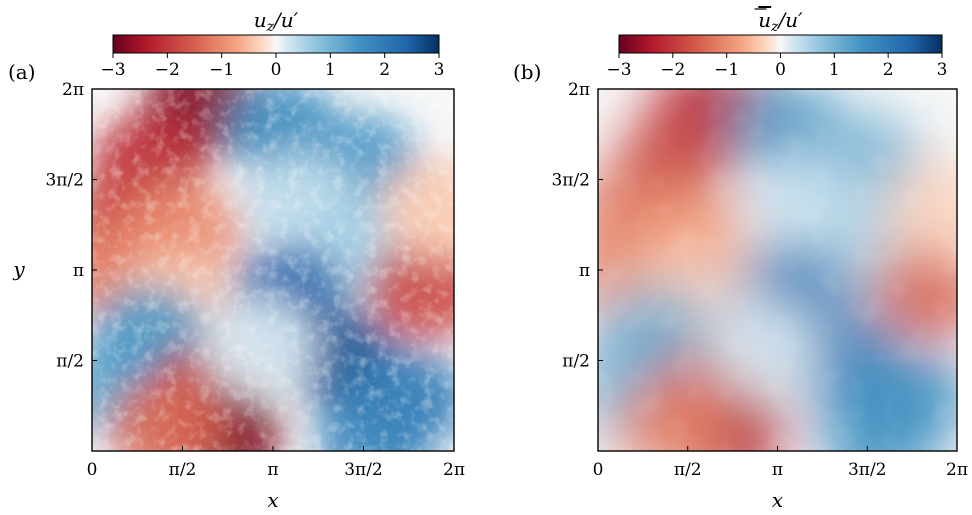 The height and width of the screenshot is (515, 972). I want to click on y-axis-label: y, so click(18, 269).